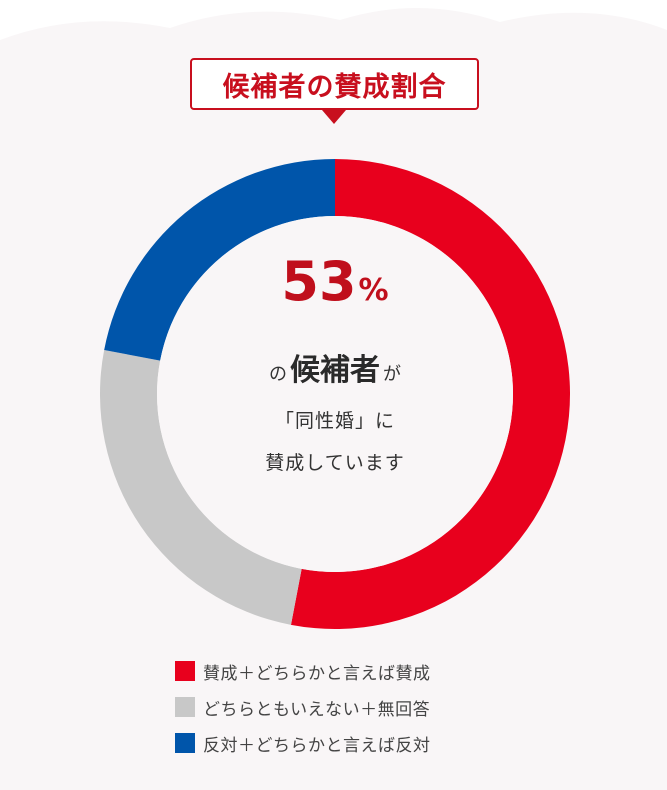 The height and width of the screenshot is (790, 667). I want to click on center-line-verb: 賛成しています, so click(335, 463).